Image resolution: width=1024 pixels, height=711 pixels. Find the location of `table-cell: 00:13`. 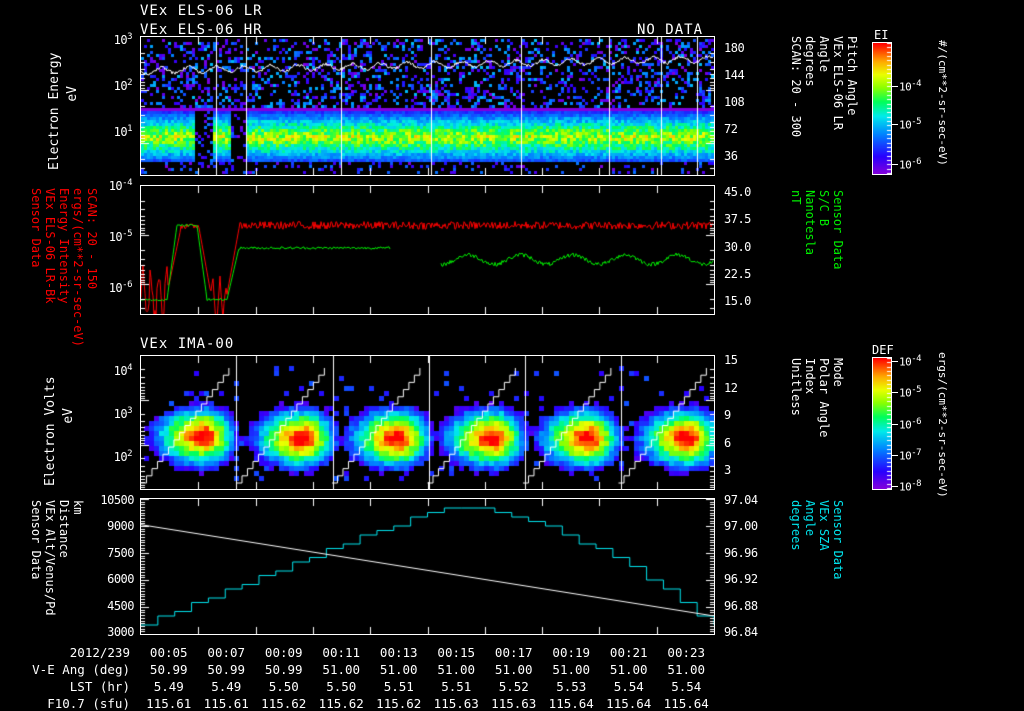

table-cell: 00:13 is located at coordinates (398, 652).